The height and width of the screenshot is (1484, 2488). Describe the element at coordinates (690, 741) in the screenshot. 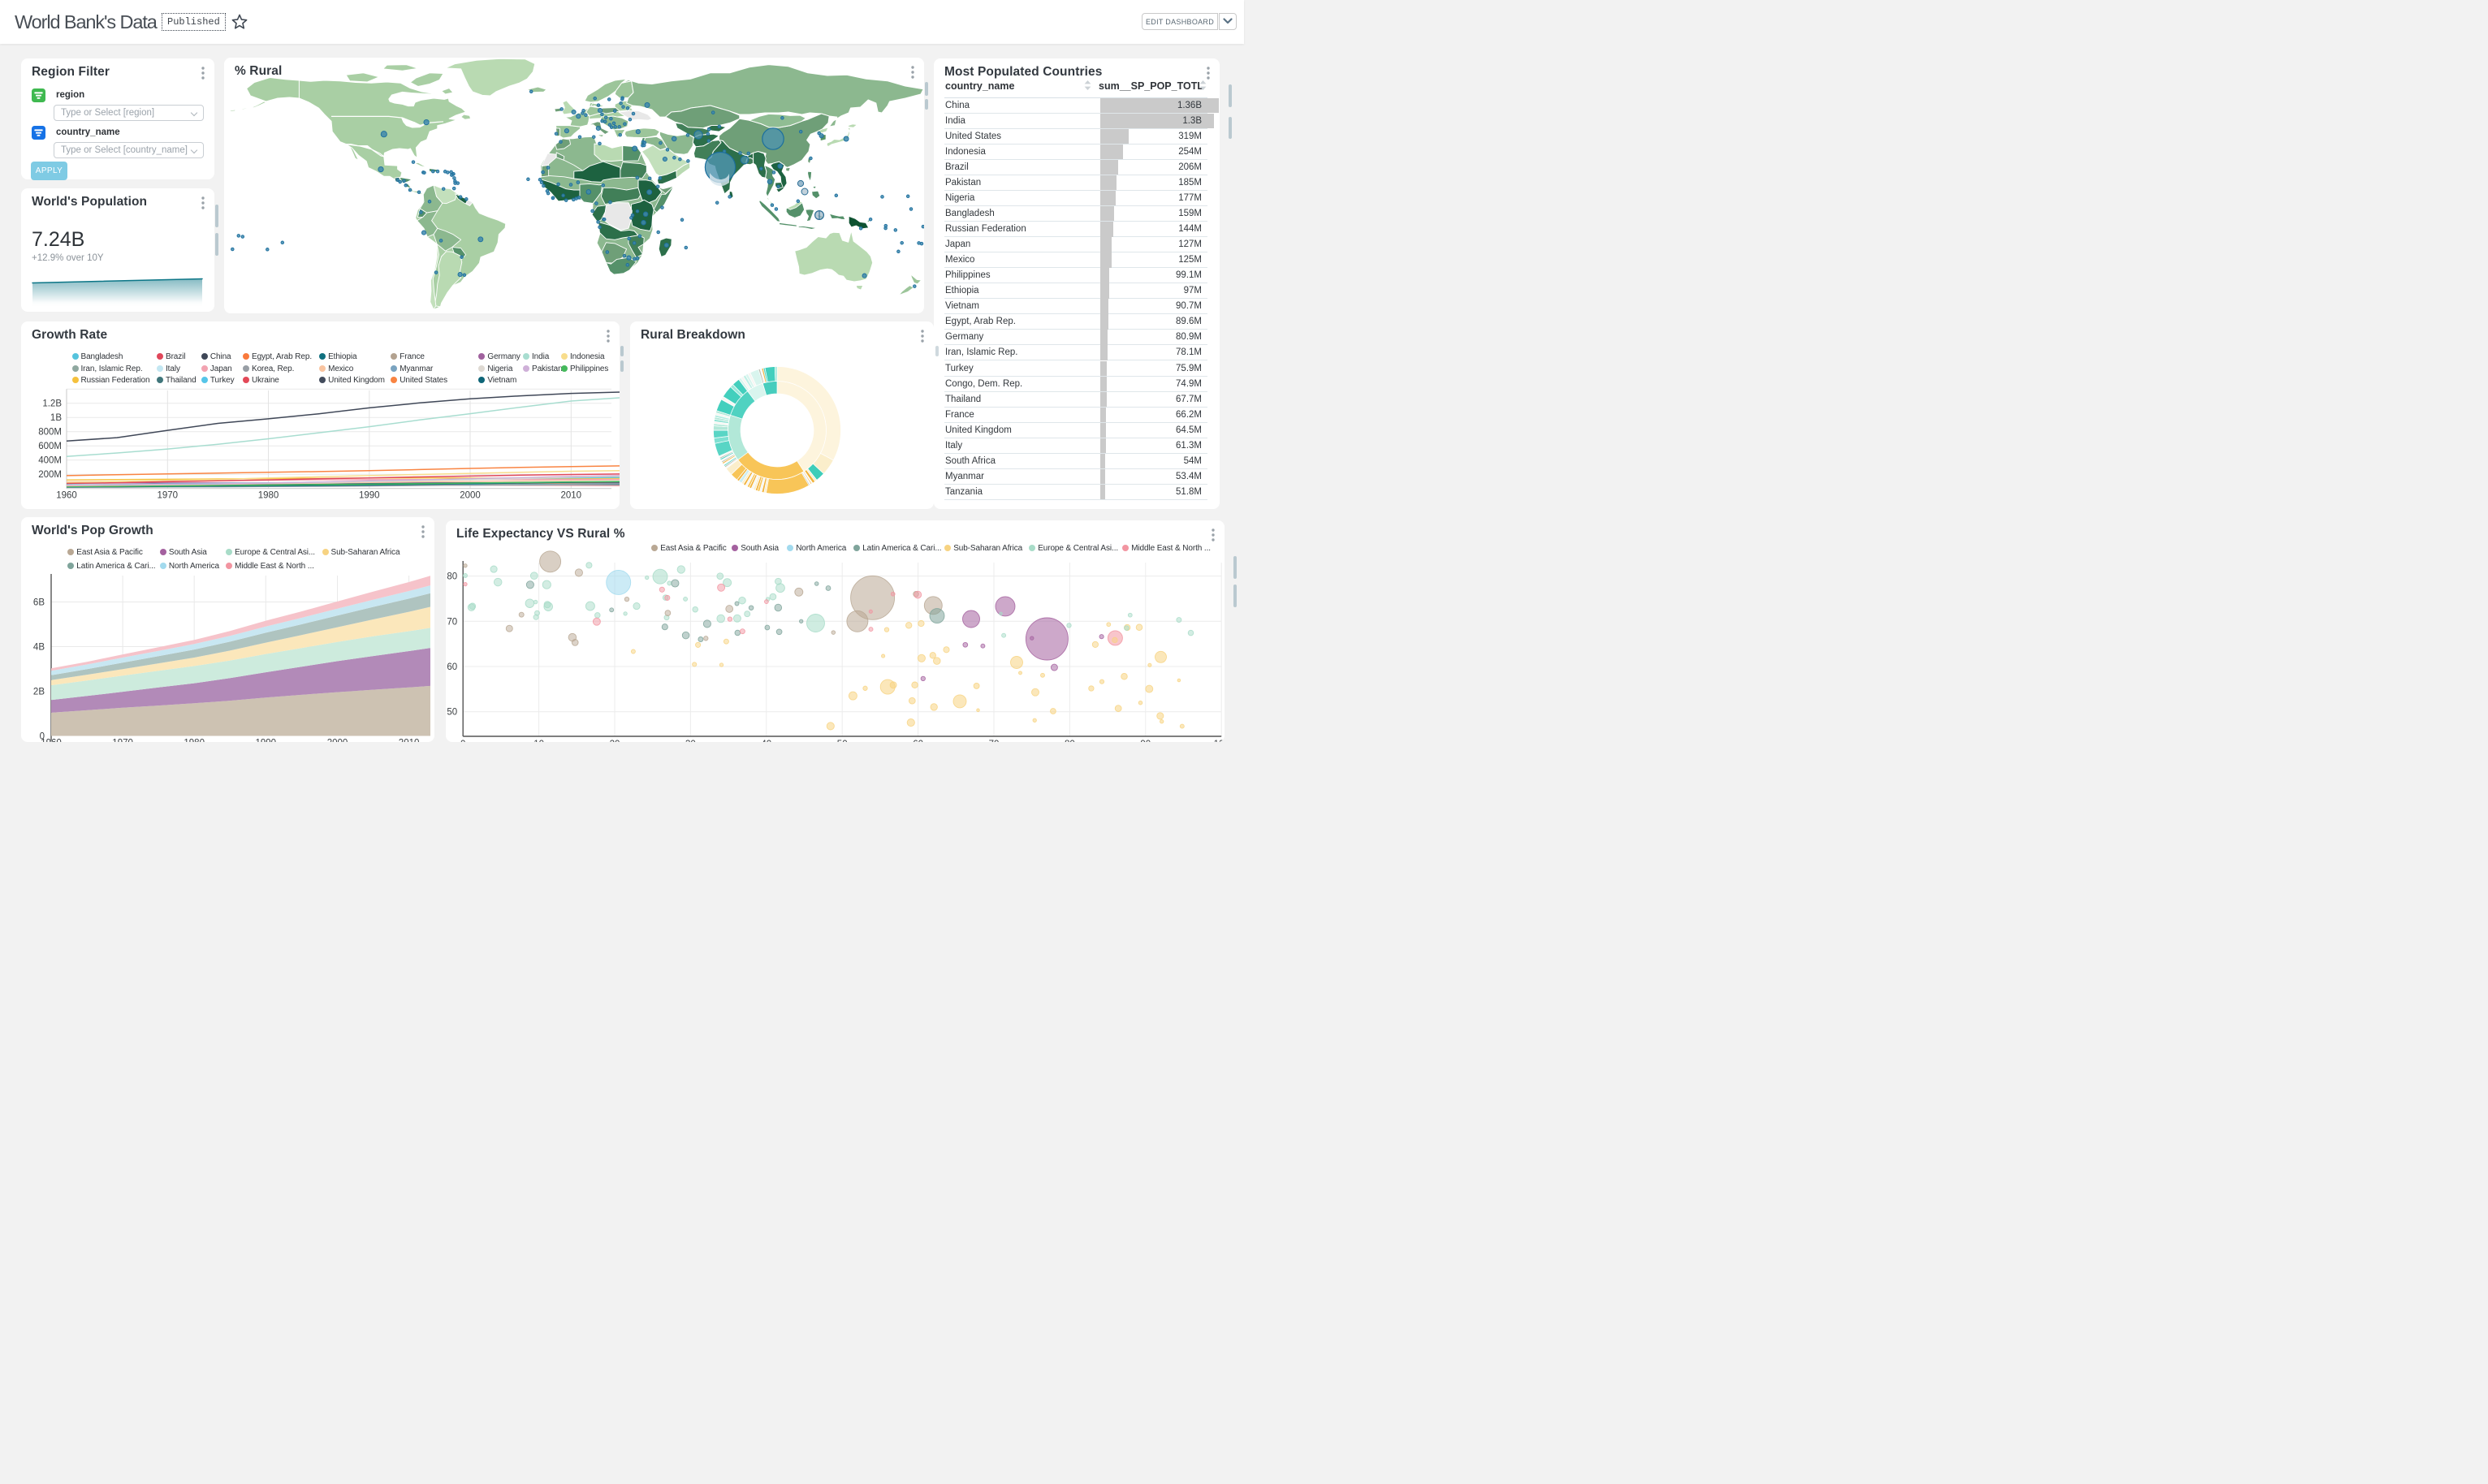

I see `svg-text: 30` at that location.